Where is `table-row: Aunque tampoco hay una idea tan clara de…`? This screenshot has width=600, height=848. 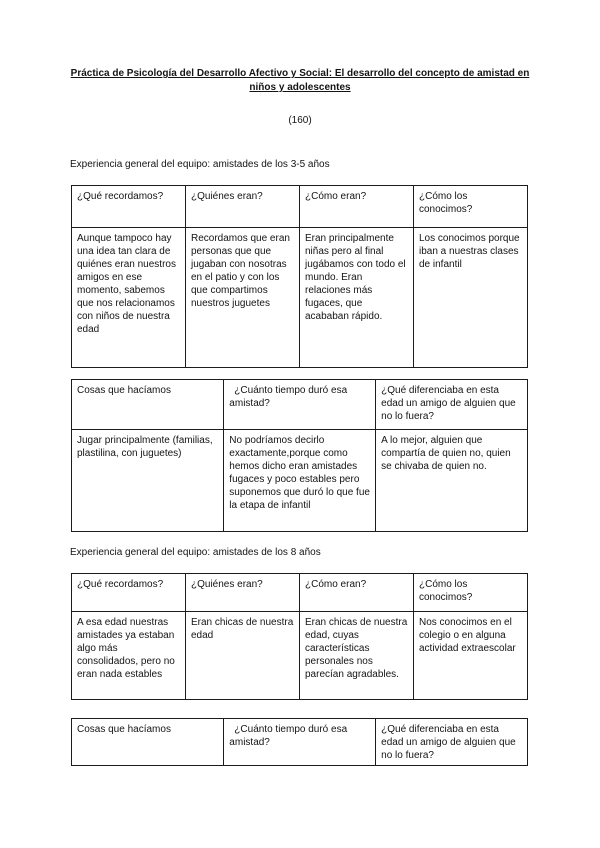 table-row: Aunque tampoco hay una idea tan clara de… is located at coordinates (299, 297).